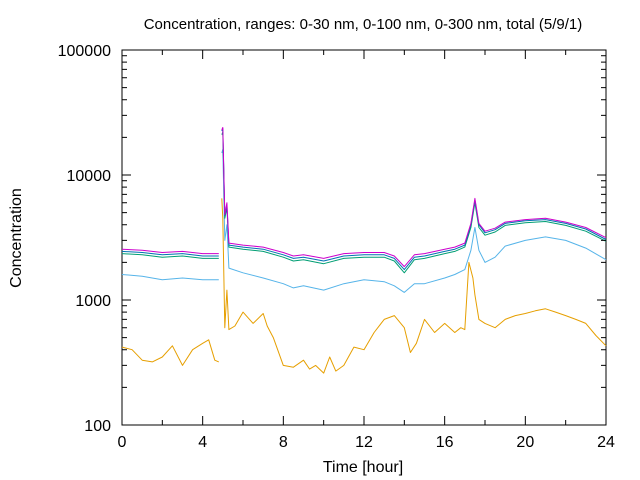 Image resolution: width=640 pixels, height=480 pixels. What do you see at coordinates (445, 442) in the screenshot?
I see `x-tick-label: 16` at bounding box center [445, 442].